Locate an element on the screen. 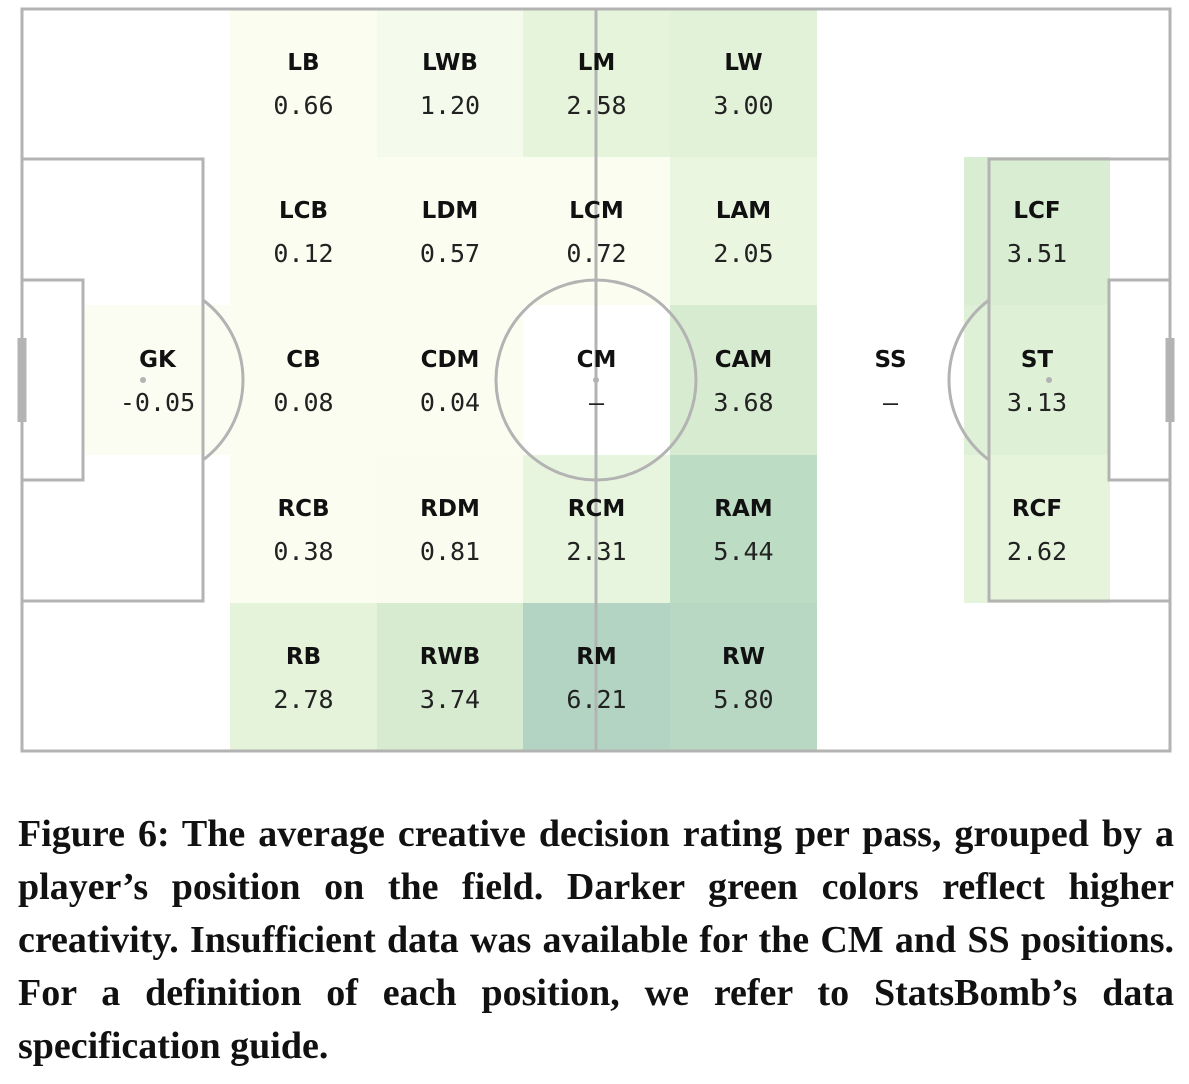  position-label-rcm: RCM is located at coordinates (596, 509).